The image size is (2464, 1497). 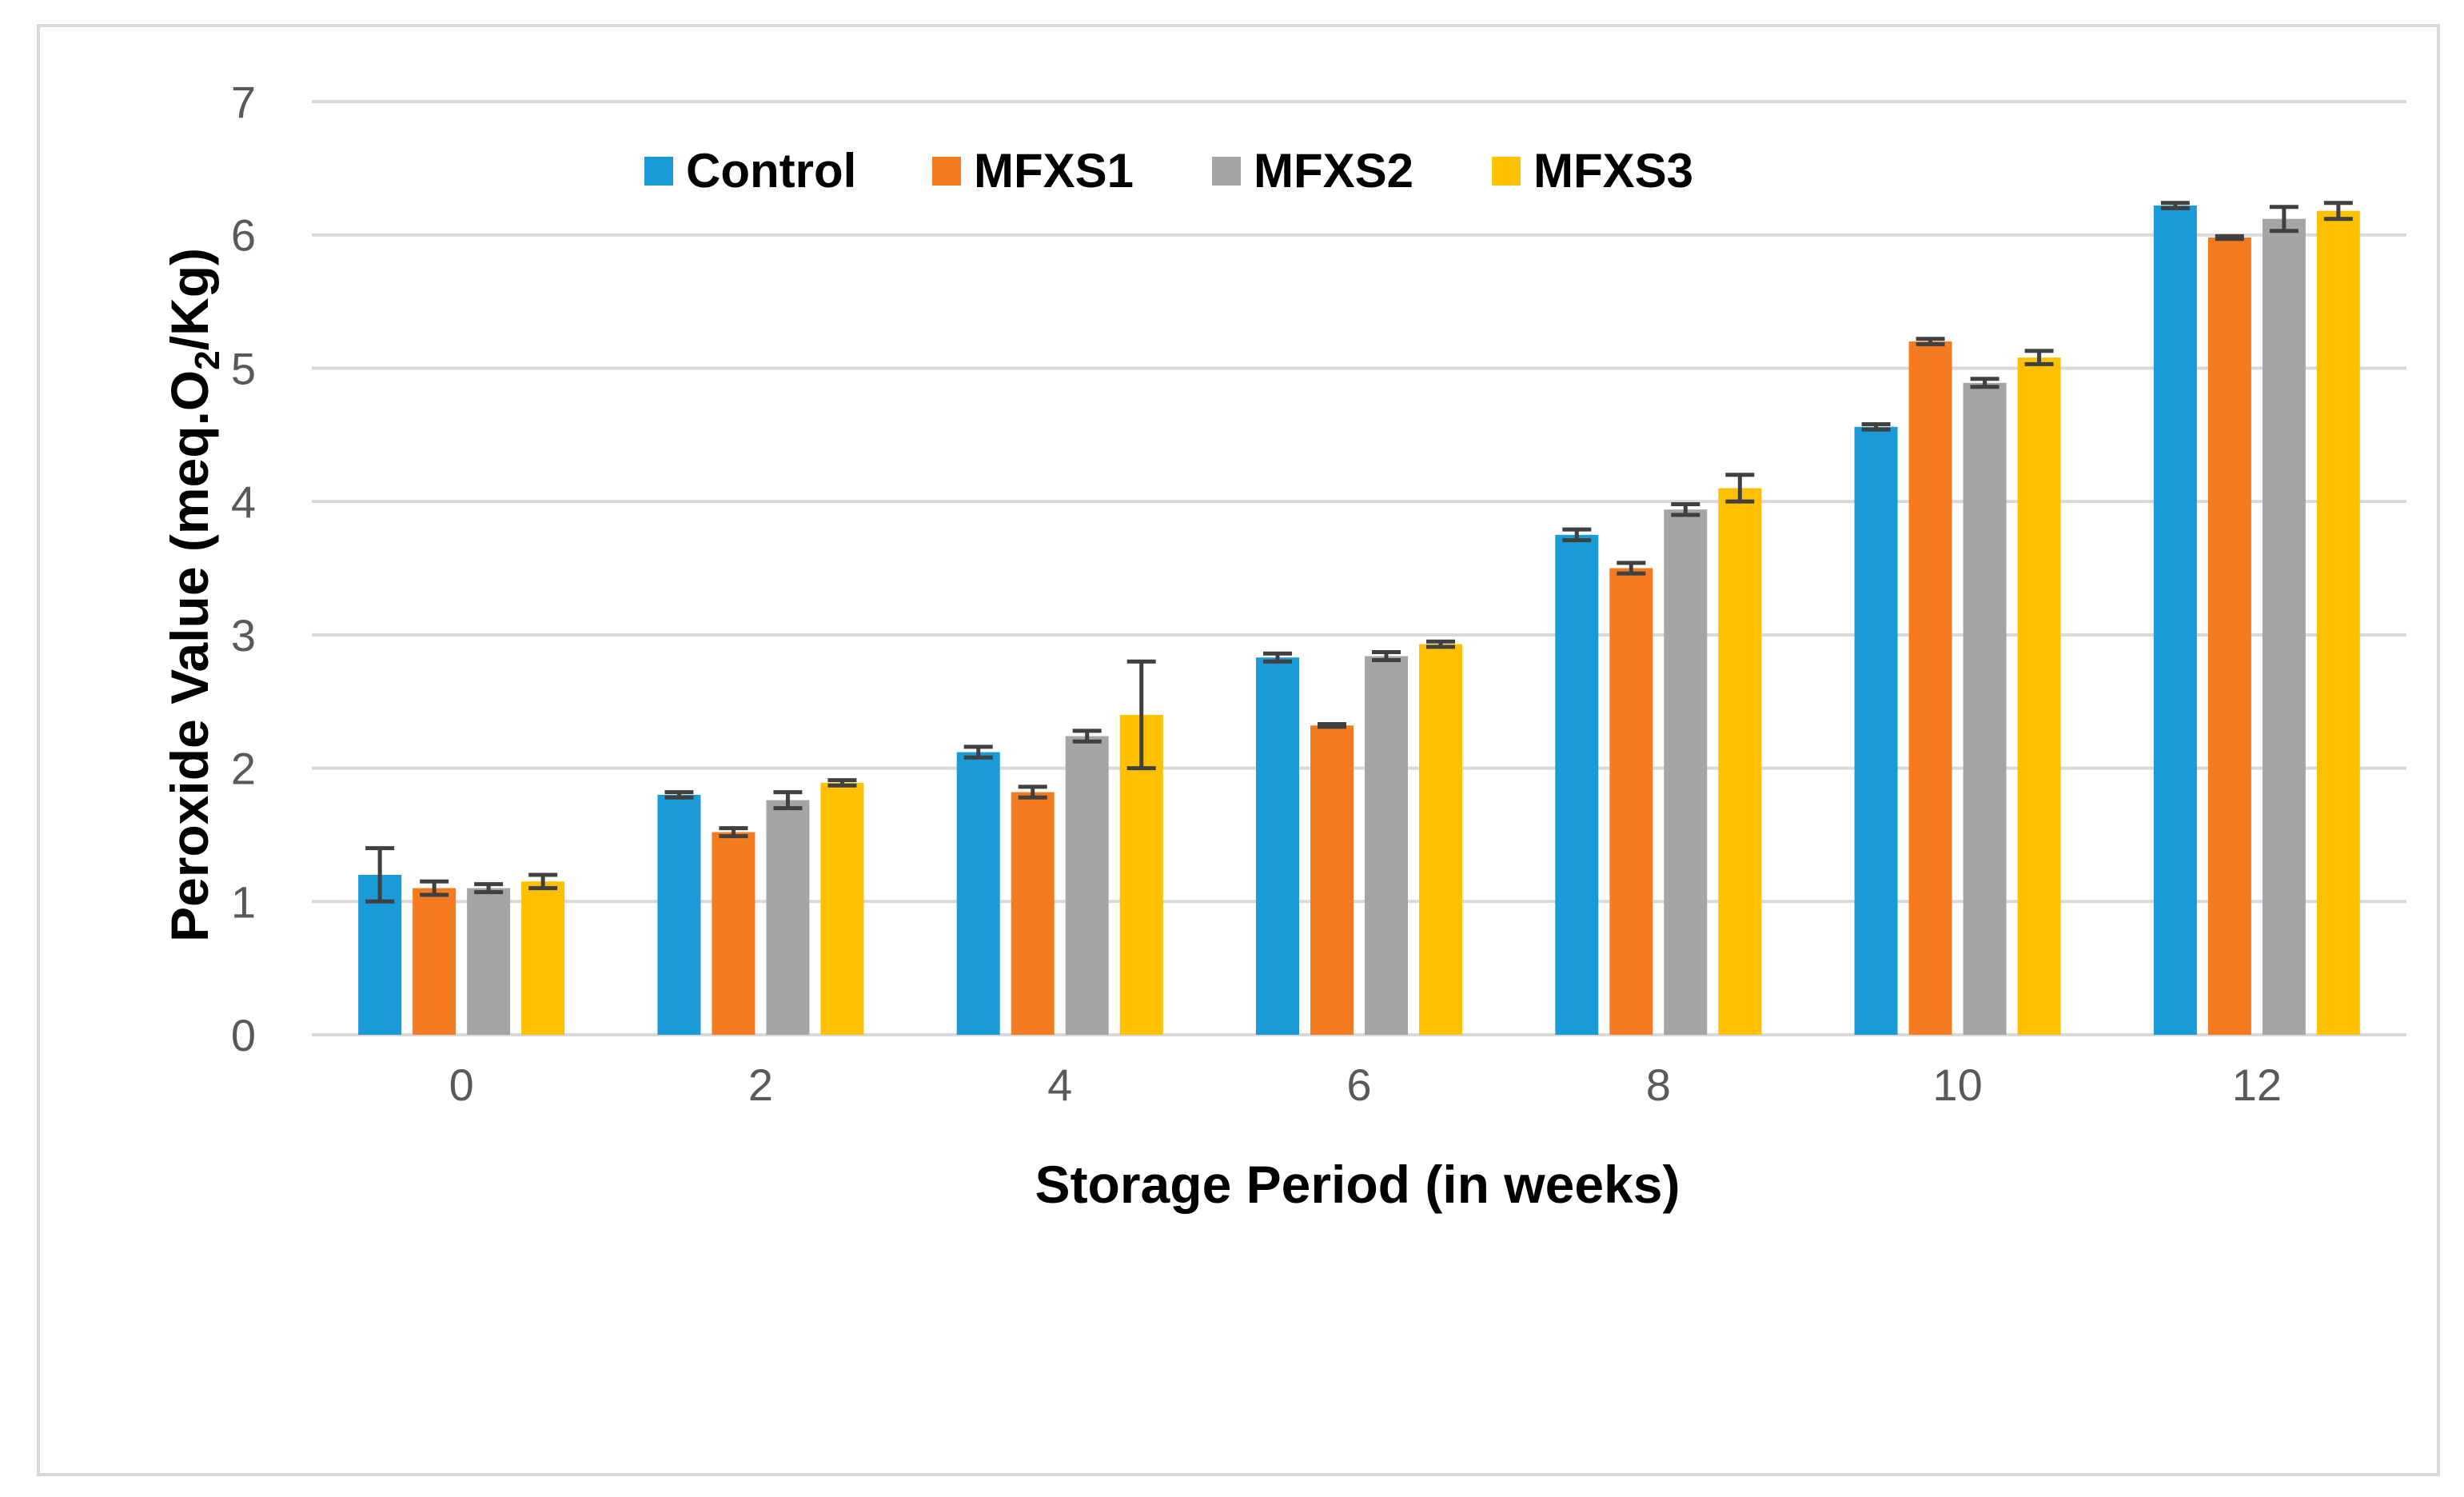 What do you see at coordinates (1613, 171) in the screenshot?
I see `legend-label: MFXS3` at bounding box center [1613, 171].